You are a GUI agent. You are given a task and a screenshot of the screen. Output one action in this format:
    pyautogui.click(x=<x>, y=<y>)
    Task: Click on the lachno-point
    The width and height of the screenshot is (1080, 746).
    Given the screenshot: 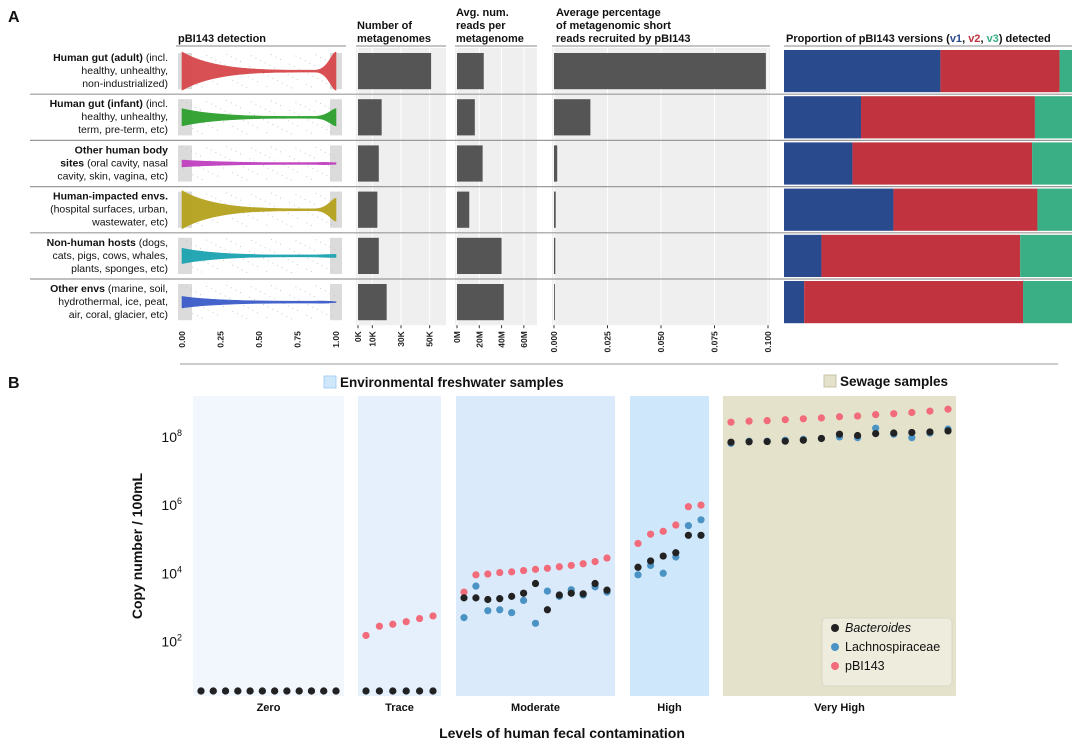 What is the action you would take?
    pyautogui.click(x=500, y=610)
    